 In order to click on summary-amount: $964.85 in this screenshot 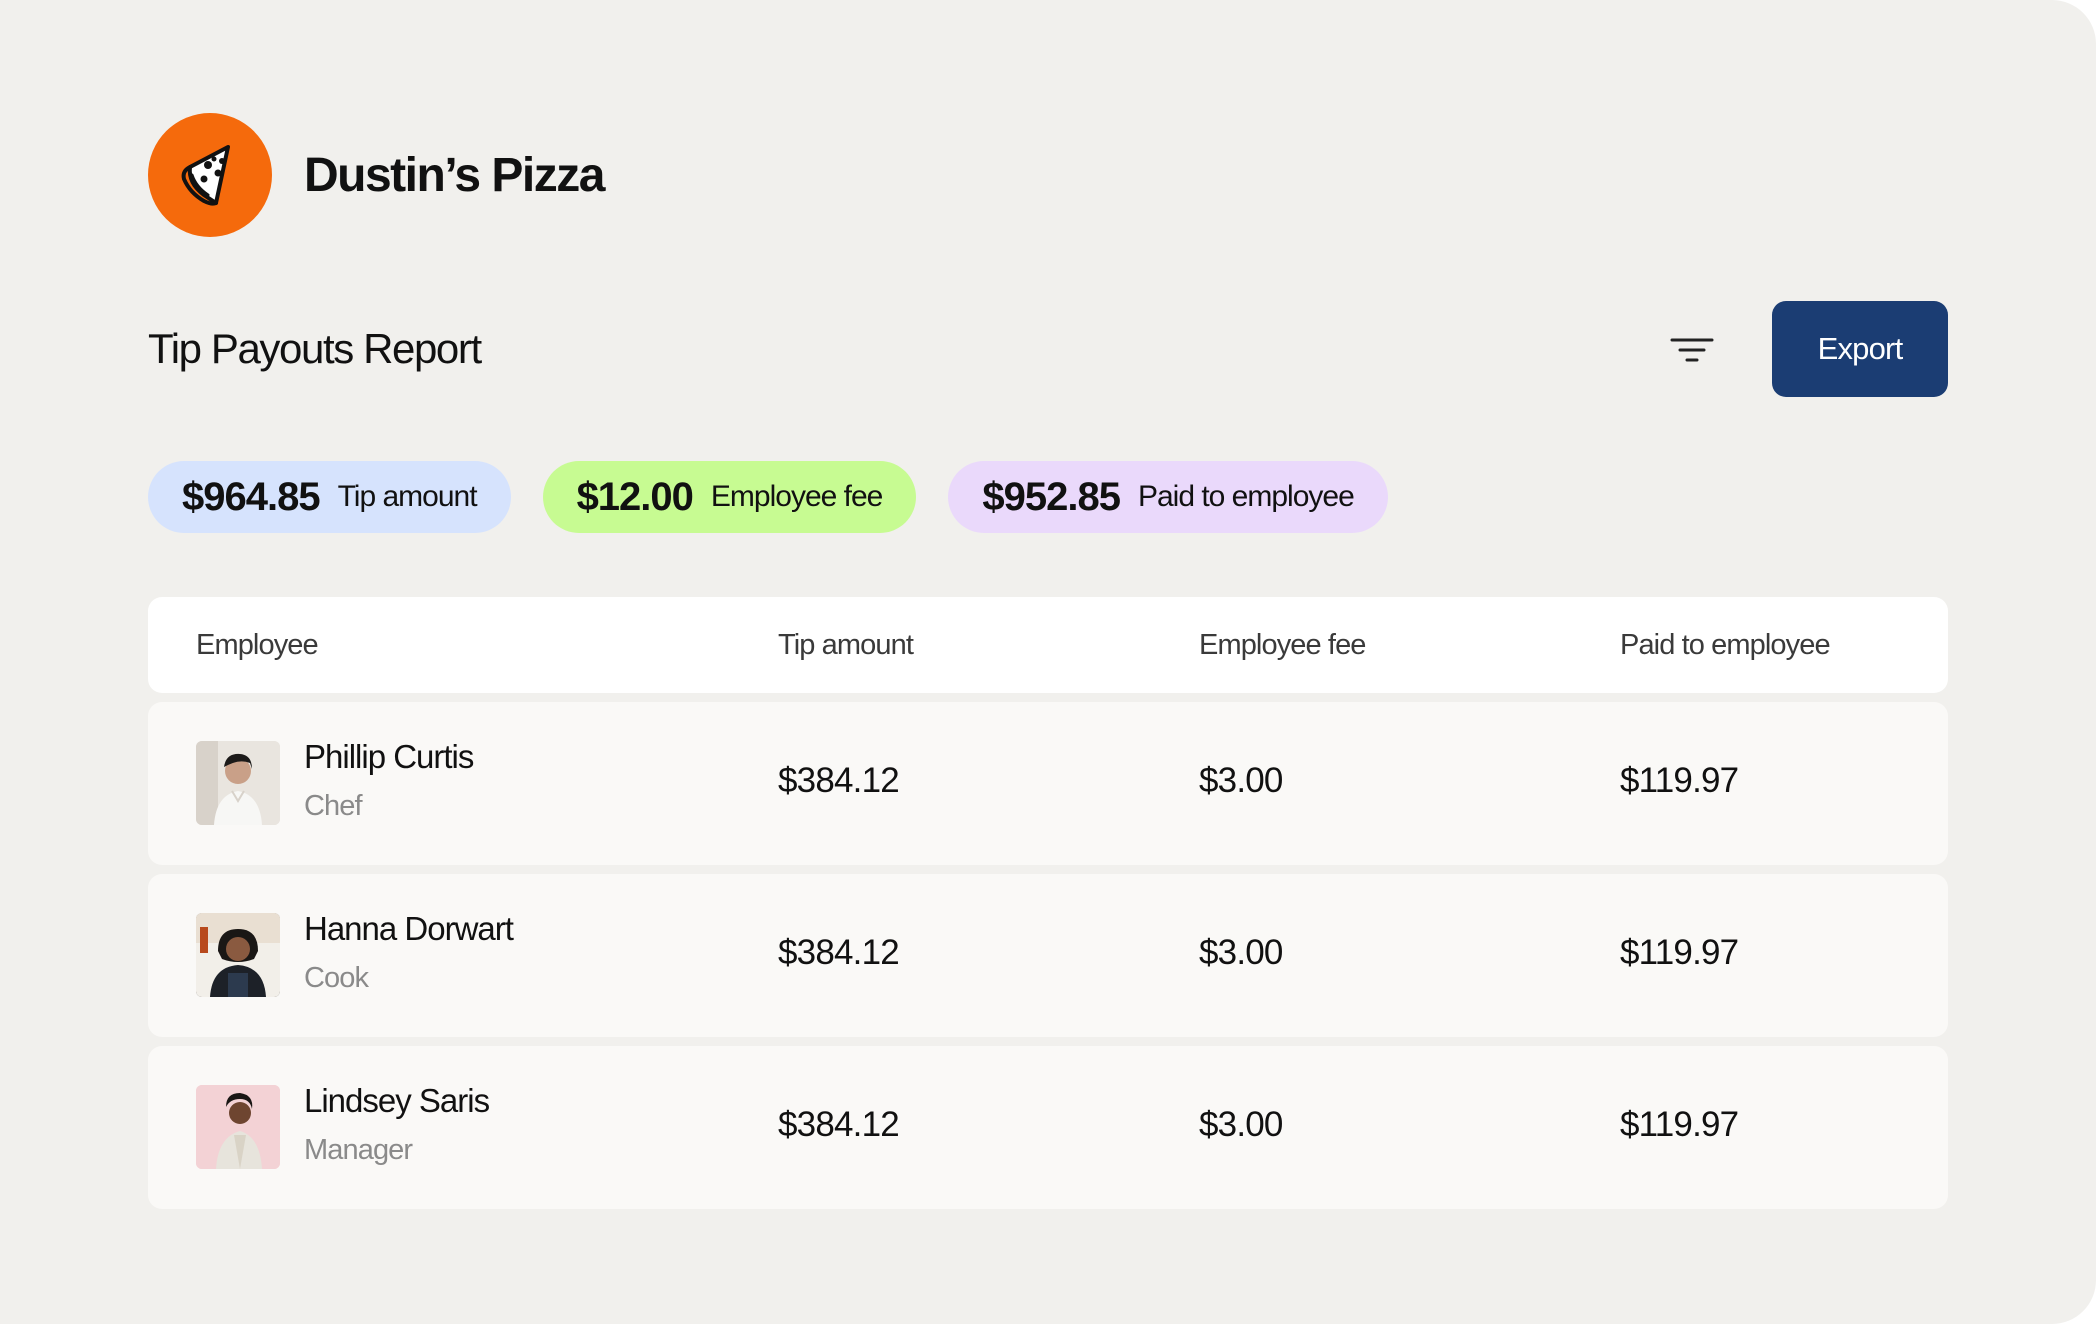, I will do `click(251, 496)`.